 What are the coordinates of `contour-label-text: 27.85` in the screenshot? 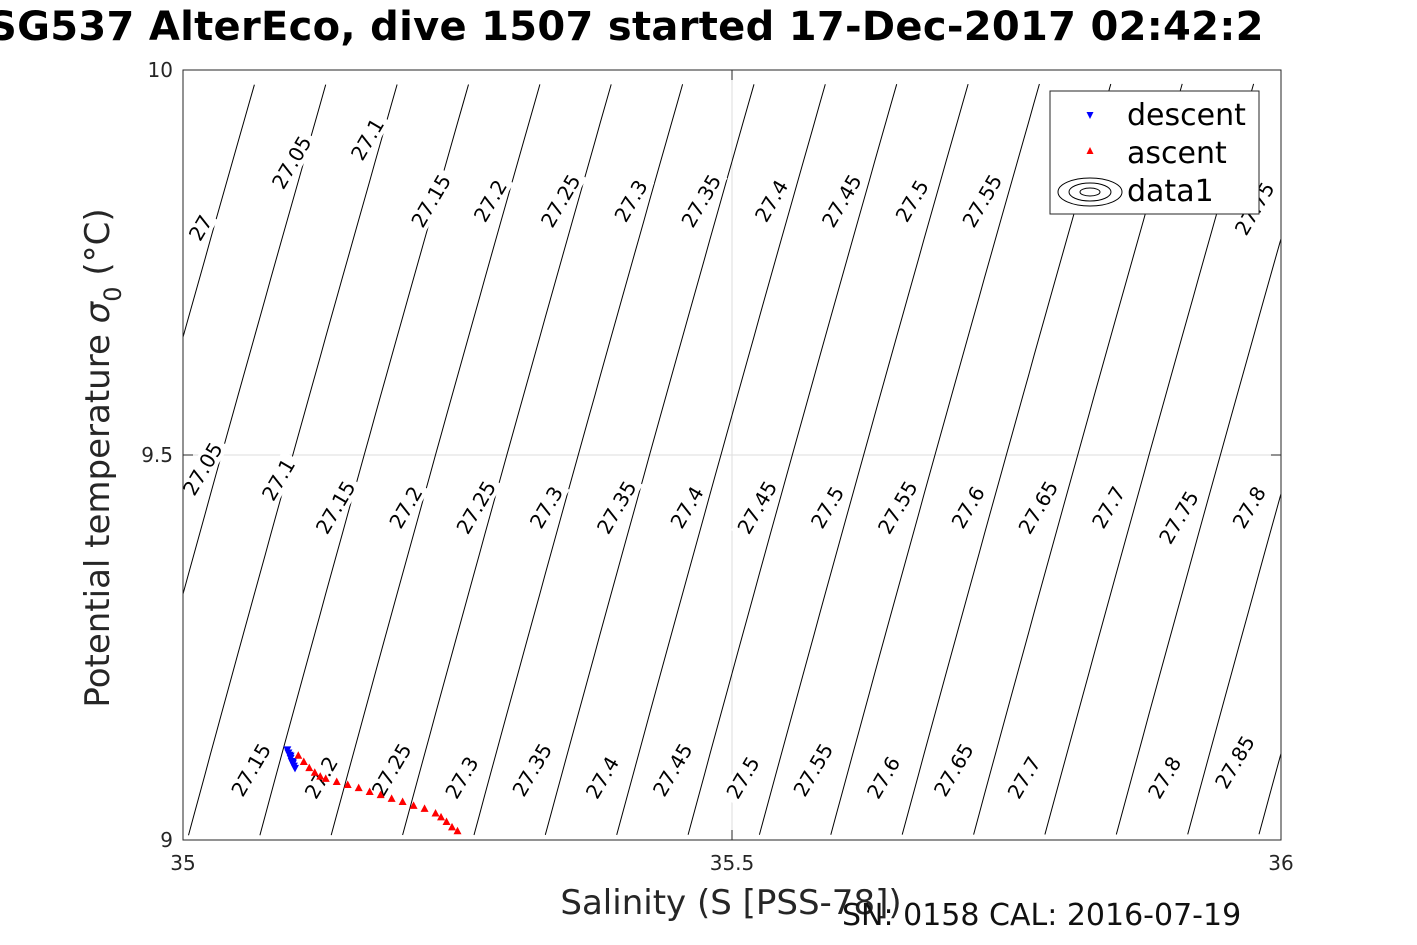 It's located at (1235, 762).